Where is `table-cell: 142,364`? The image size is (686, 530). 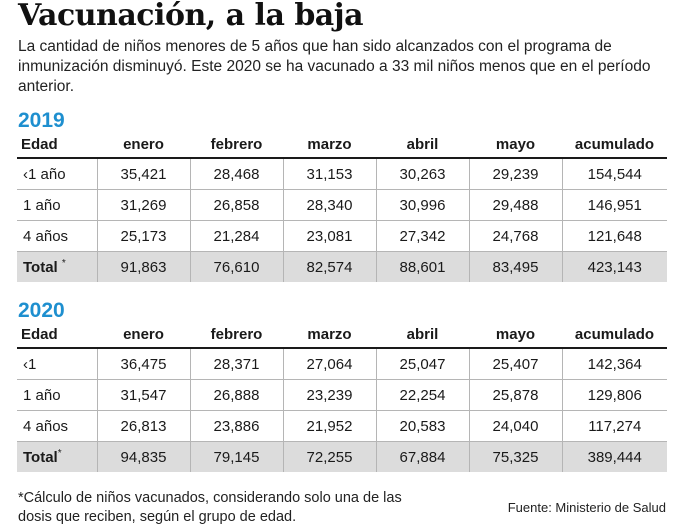 table-cell: 142,364 is located at coordinates (614, 364).